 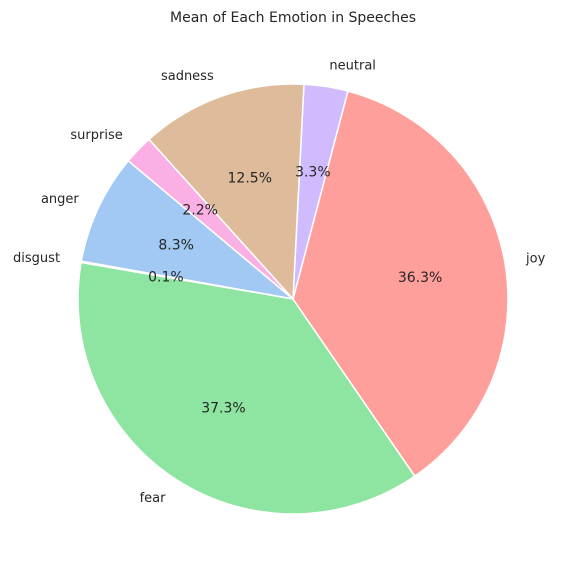 I want to click on slice-percent-neutral: 3.3%, so click(x=313, y=173).